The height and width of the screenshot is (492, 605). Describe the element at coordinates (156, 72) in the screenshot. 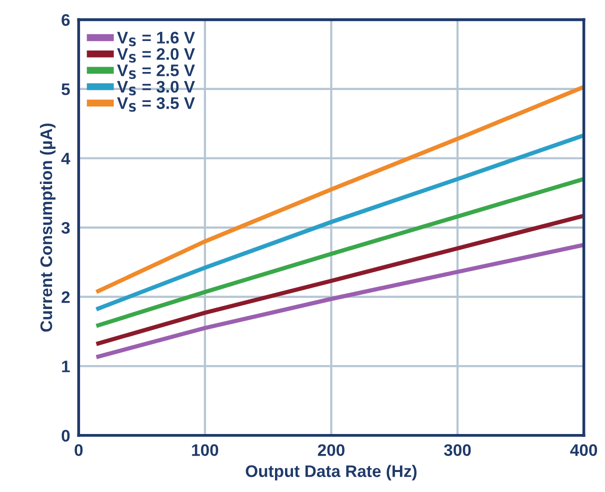

I see `legend-label: V$_{S}$ = 2.5 V` at that location.